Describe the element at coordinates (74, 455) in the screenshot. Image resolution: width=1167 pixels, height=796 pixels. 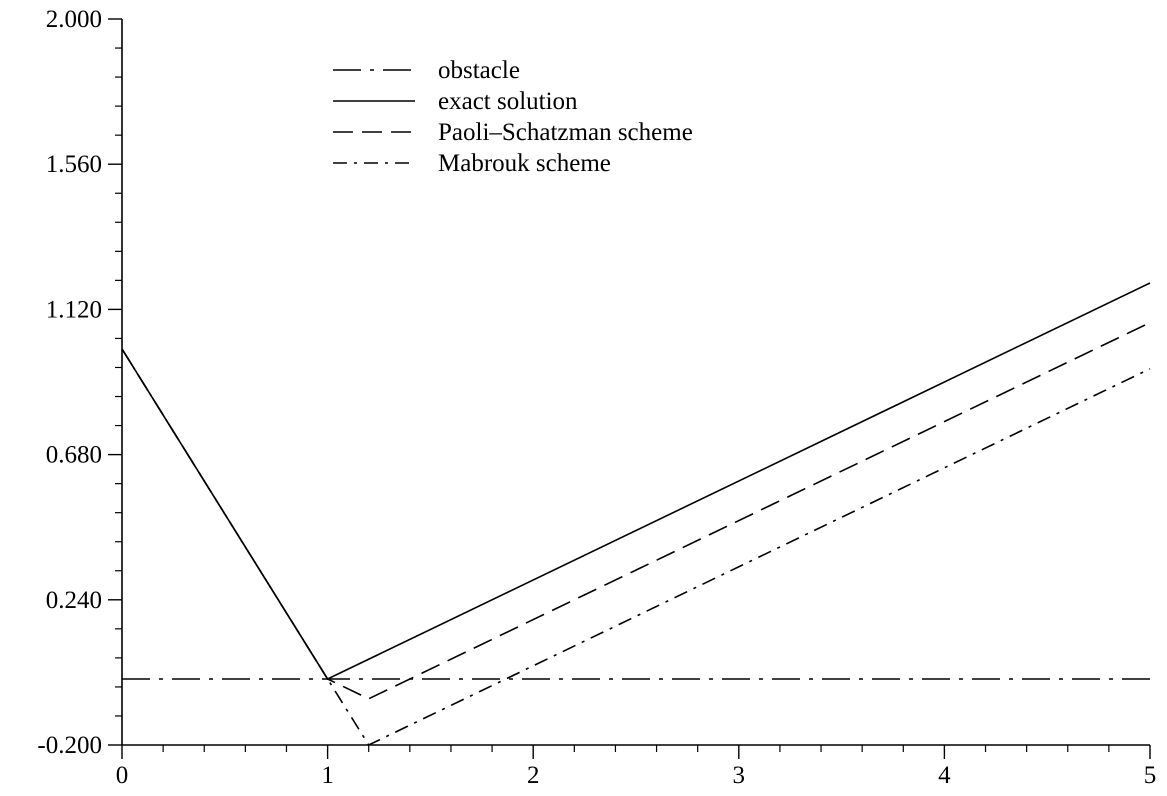
I see `y-tick-label: 0.680` at that location.